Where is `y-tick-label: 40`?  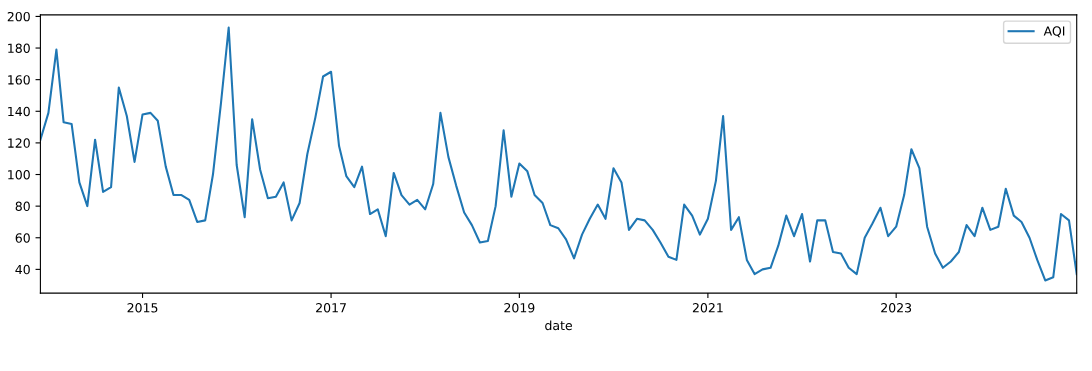 y-tick-label: 40 is located at coordinates (22, 269).